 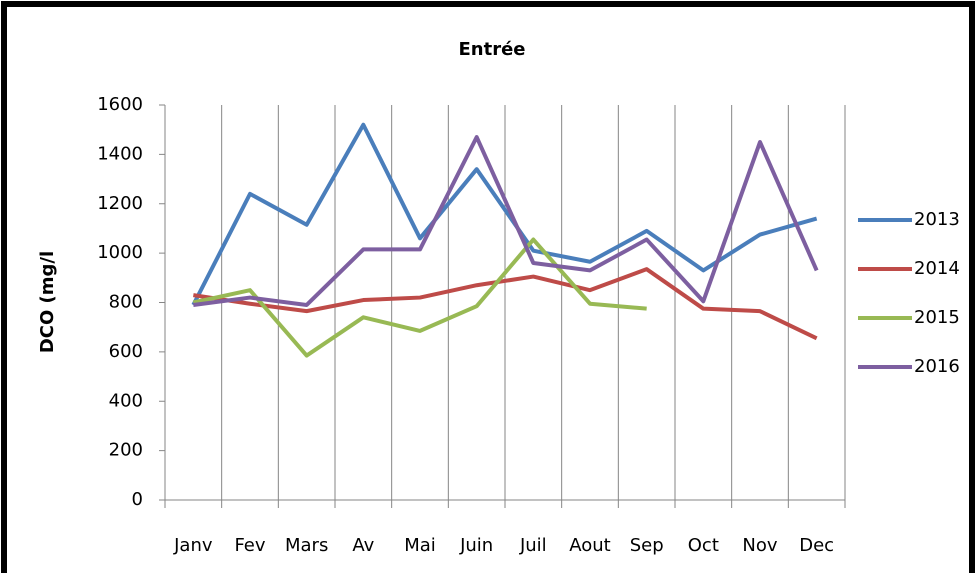 What do you see at coordinates (363, 545) in the screenshot?
I see `x-tick-label: Av` at bounding box center [363, 545].